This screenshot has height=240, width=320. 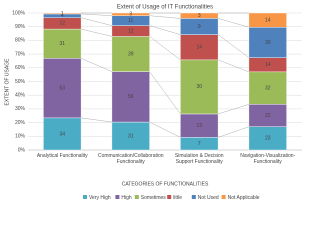 What do you see at coordinates (20, 68) in the screenshot?
I see `y-tick-label: 60%` at bounding box center [20, 68].